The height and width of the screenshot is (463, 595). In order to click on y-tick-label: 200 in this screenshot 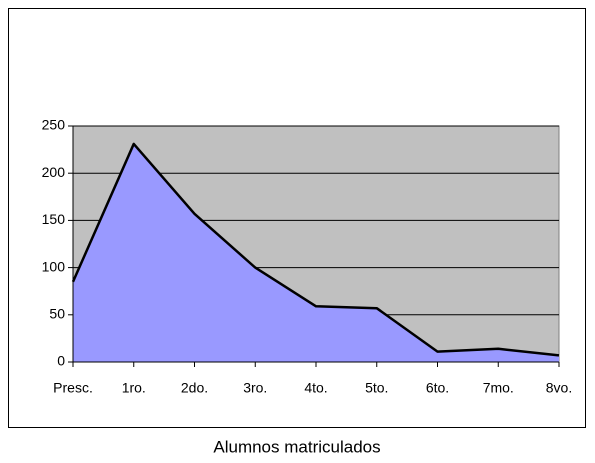, I will do `click(54, 172)`.